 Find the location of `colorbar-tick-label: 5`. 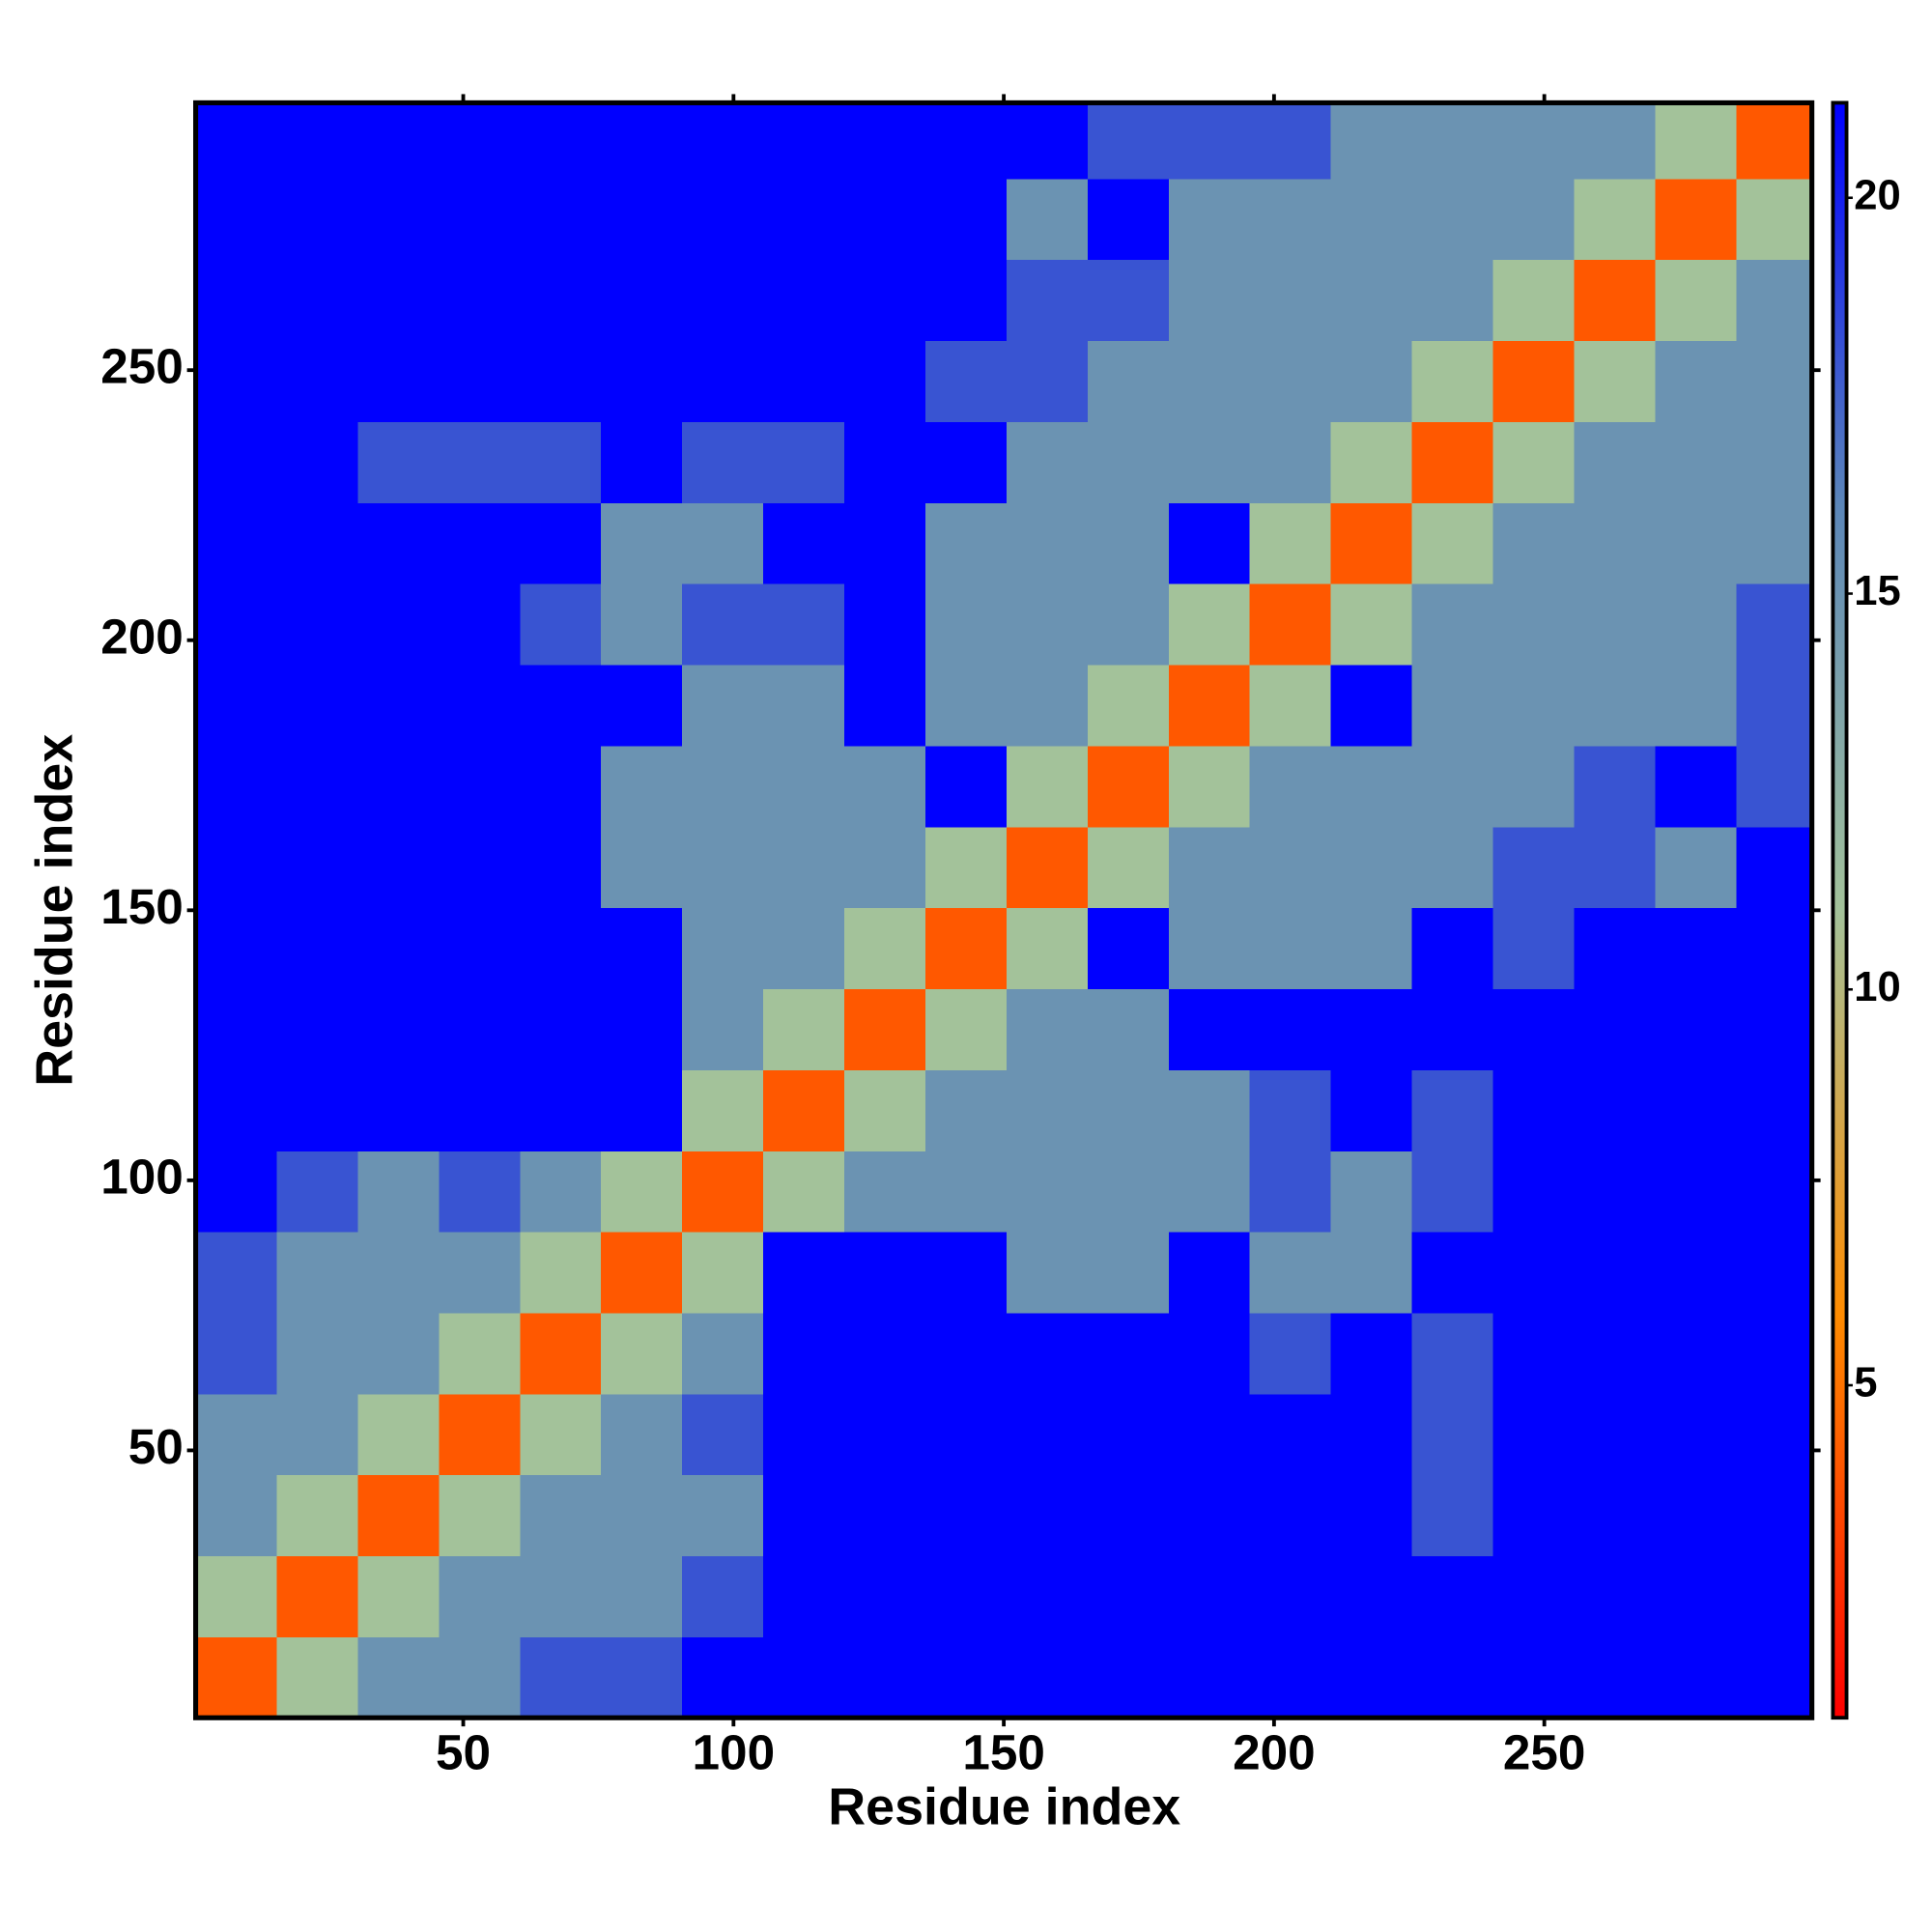

colorbar-tick-label: 5 is located at coordinates (1865, 1383).